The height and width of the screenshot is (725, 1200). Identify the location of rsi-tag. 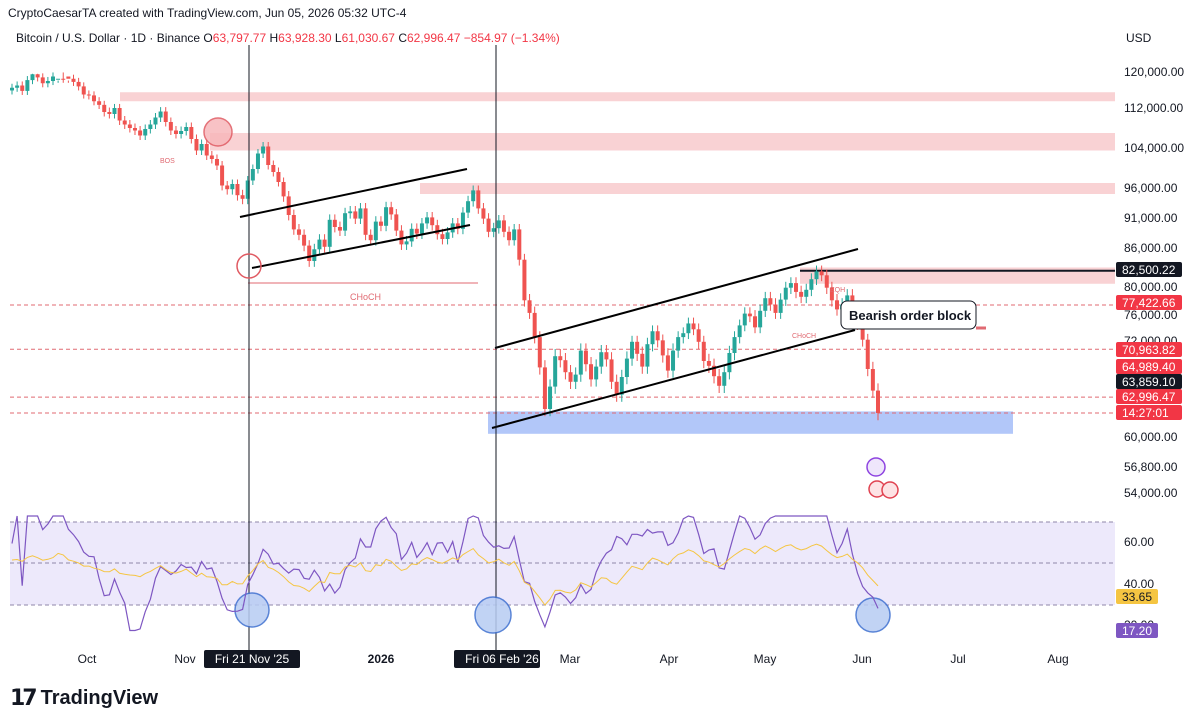
(1137, 630).